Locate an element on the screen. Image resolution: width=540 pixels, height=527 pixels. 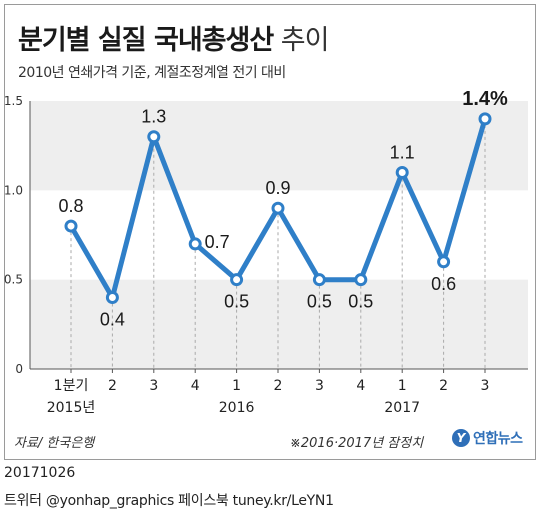
source-label: 자료/ 한국은행 is located at coordinates (54, 443).